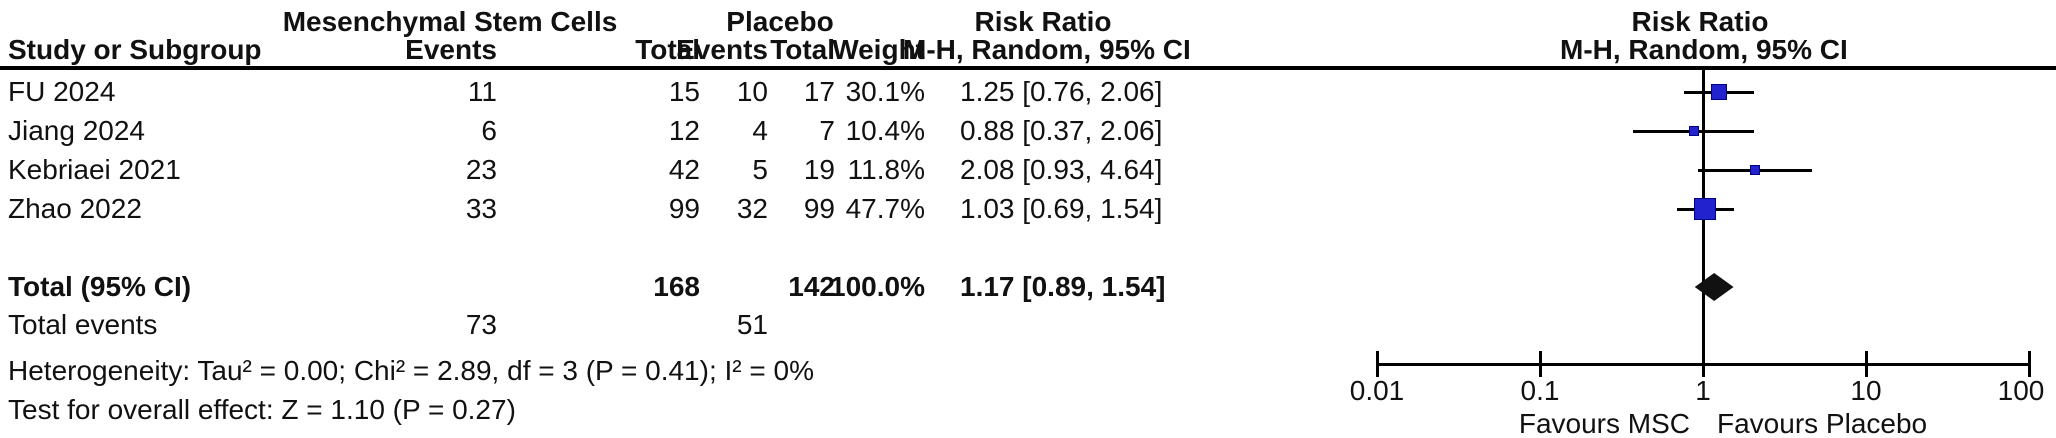  Describe the element at coordinates (1704, 49) in the screenshot. I see `column-header-ci-plot: M-H, Random, 95% CI` at that location.